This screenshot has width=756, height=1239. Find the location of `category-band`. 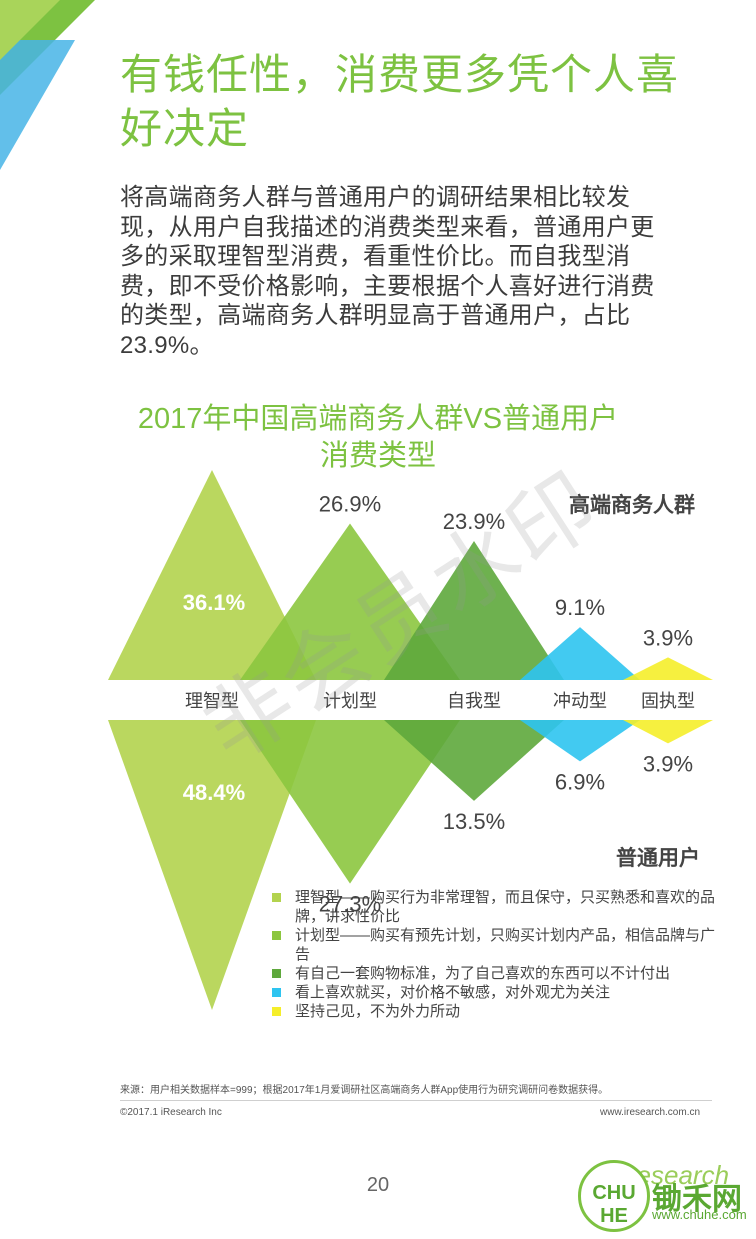

category-band is located at coordinates (378, 700).